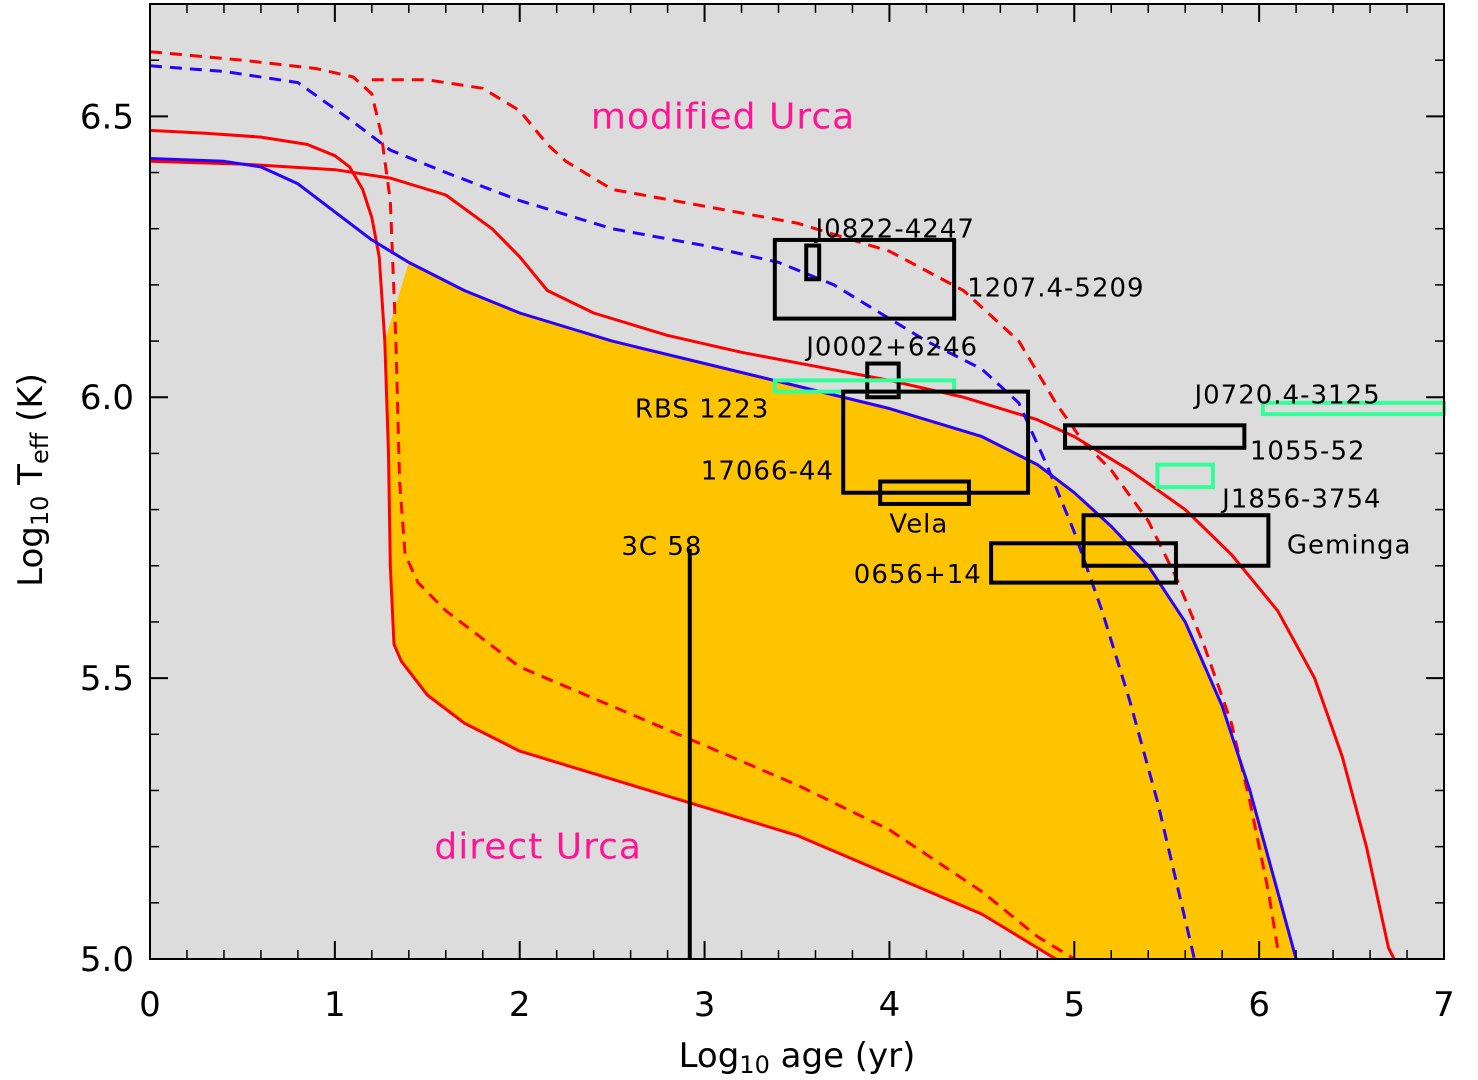 This screenshot has width=1478, height=1080. Describe the element at coordinates (150, 1005) in the screenshot. I see `x-tick-label: 0` at that location.